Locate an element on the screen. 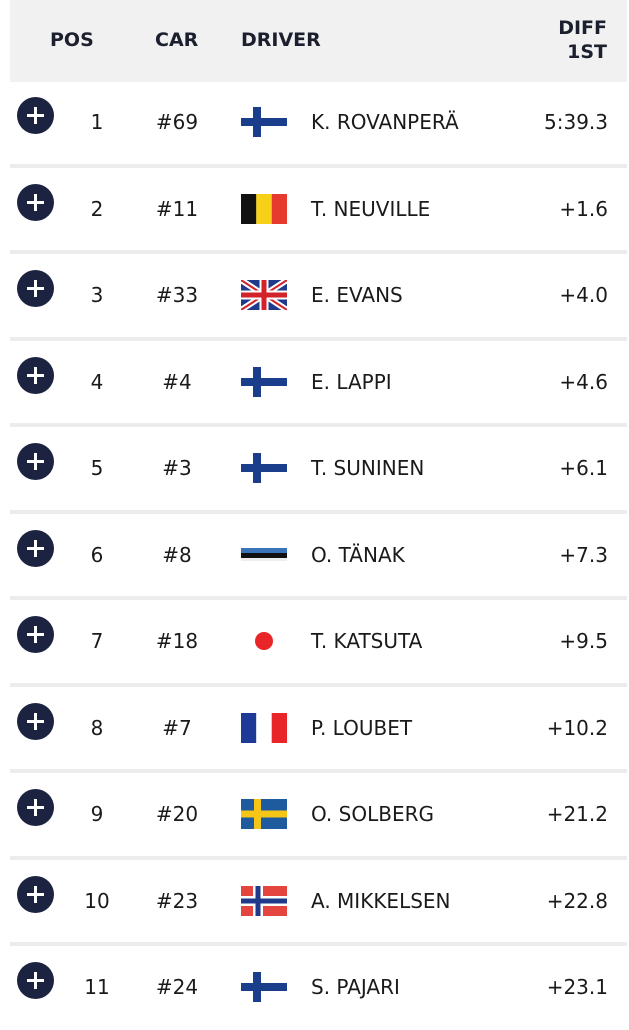  diff-time: +4.6 is located at coordinates (583, 381).